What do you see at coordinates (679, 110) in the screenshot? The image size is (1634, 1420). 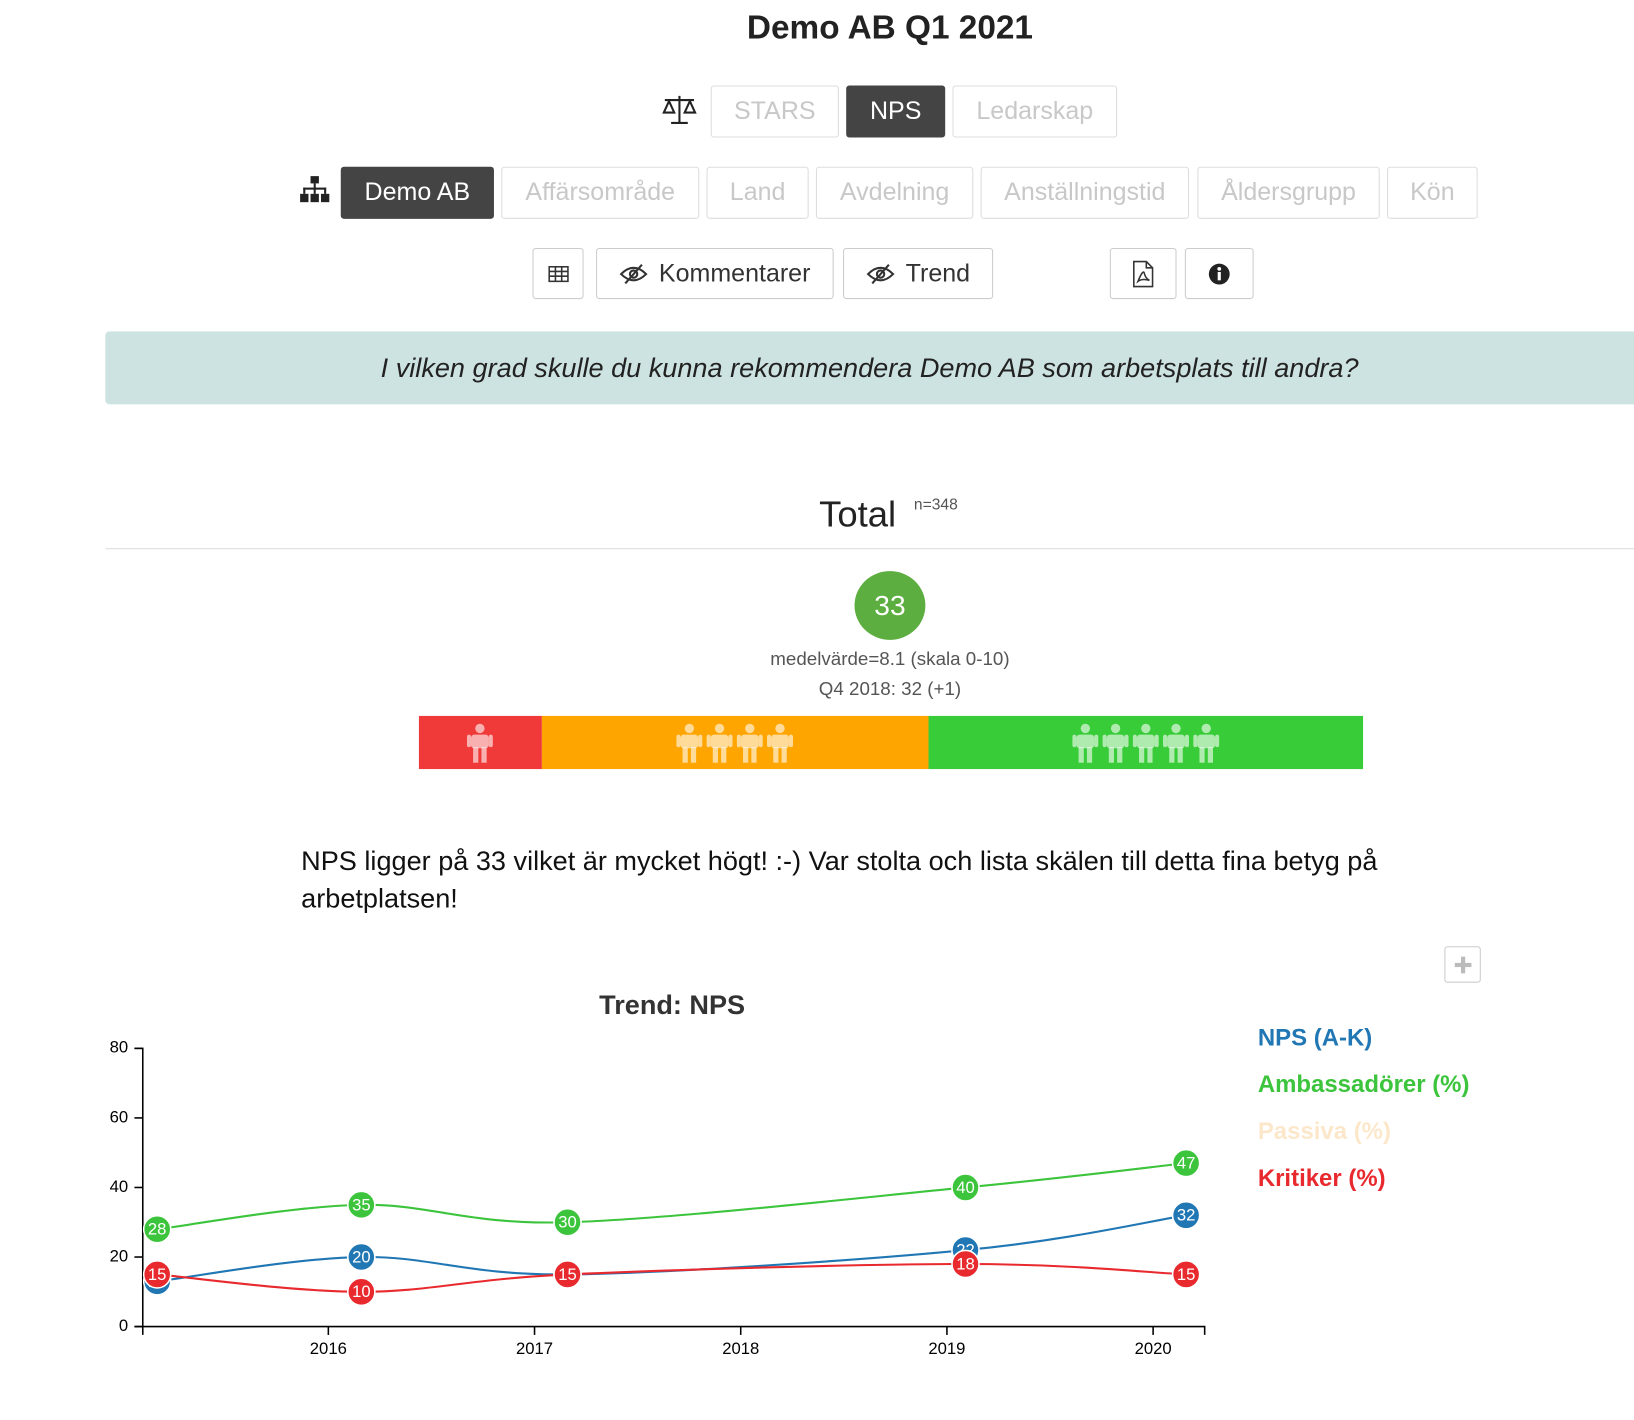 I see `scale-icon` at bounding box center [679, 110].